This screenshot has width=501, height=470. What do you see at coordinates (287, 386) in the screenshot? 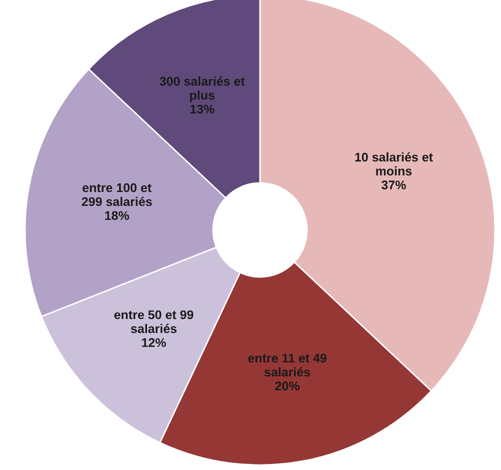
I see `data-label: 20%` at bounding box center [287, 386].